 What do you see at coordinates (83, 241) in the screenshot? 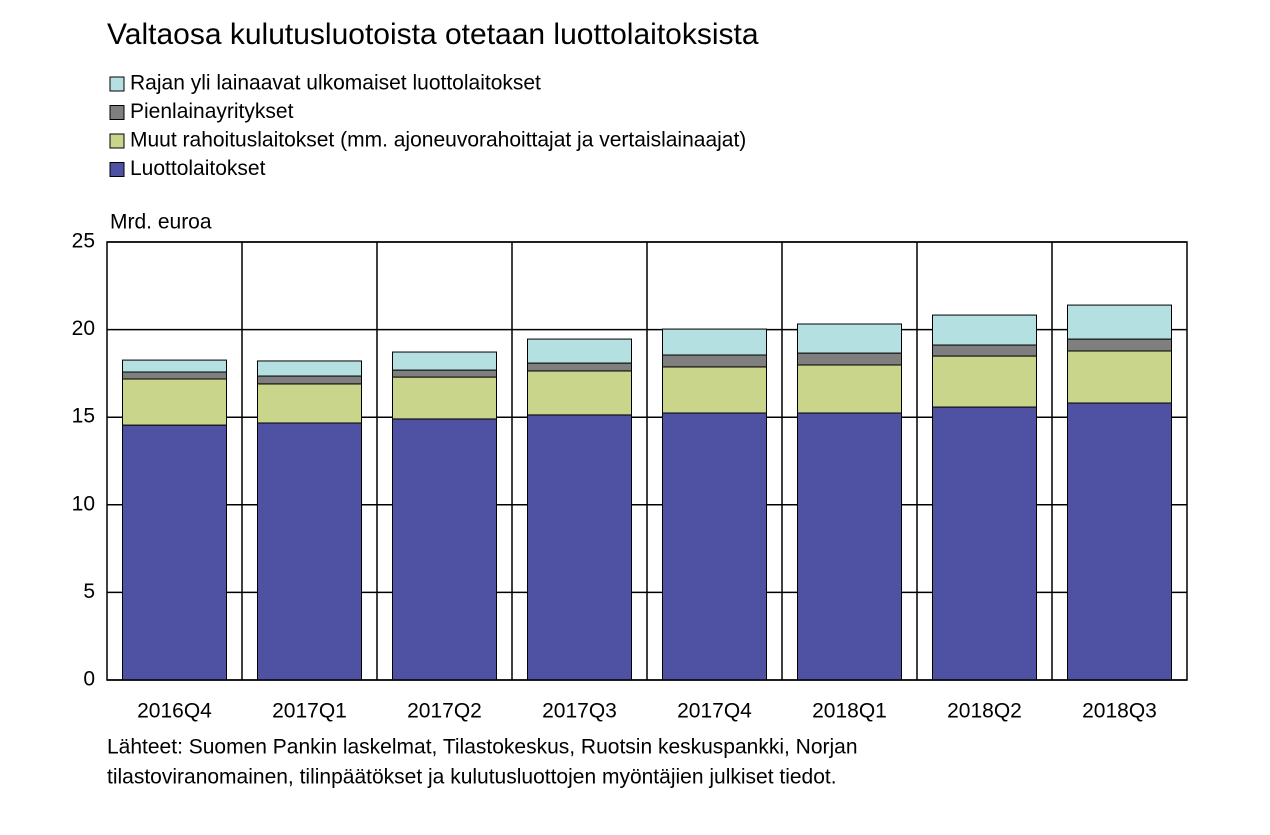
I see `y-tick-label: 25` at bounding box center [83, 241].